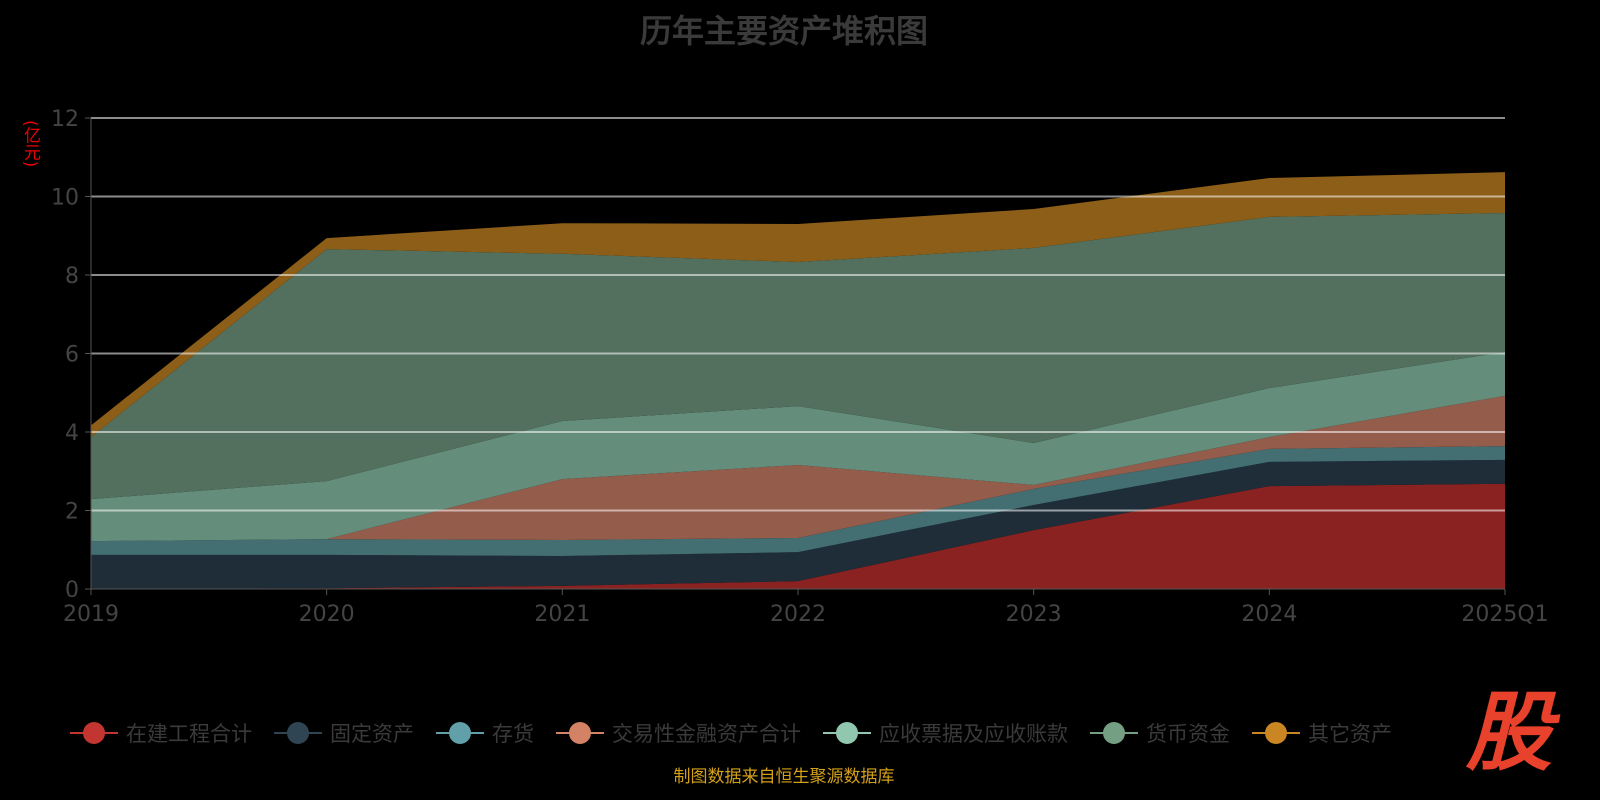 The width and height of the screenshot is (1600, 800). I want to click on x-tick-label: 2019, so click(91, 614).